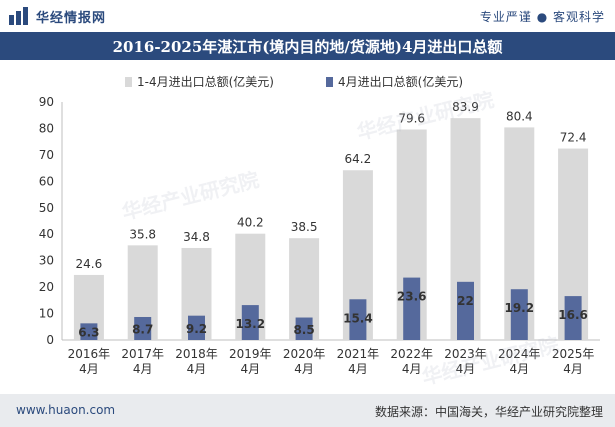  Describe the element at coordinates (46, 181) in the screenshot. I see `y-tick-label: 60` at that location.